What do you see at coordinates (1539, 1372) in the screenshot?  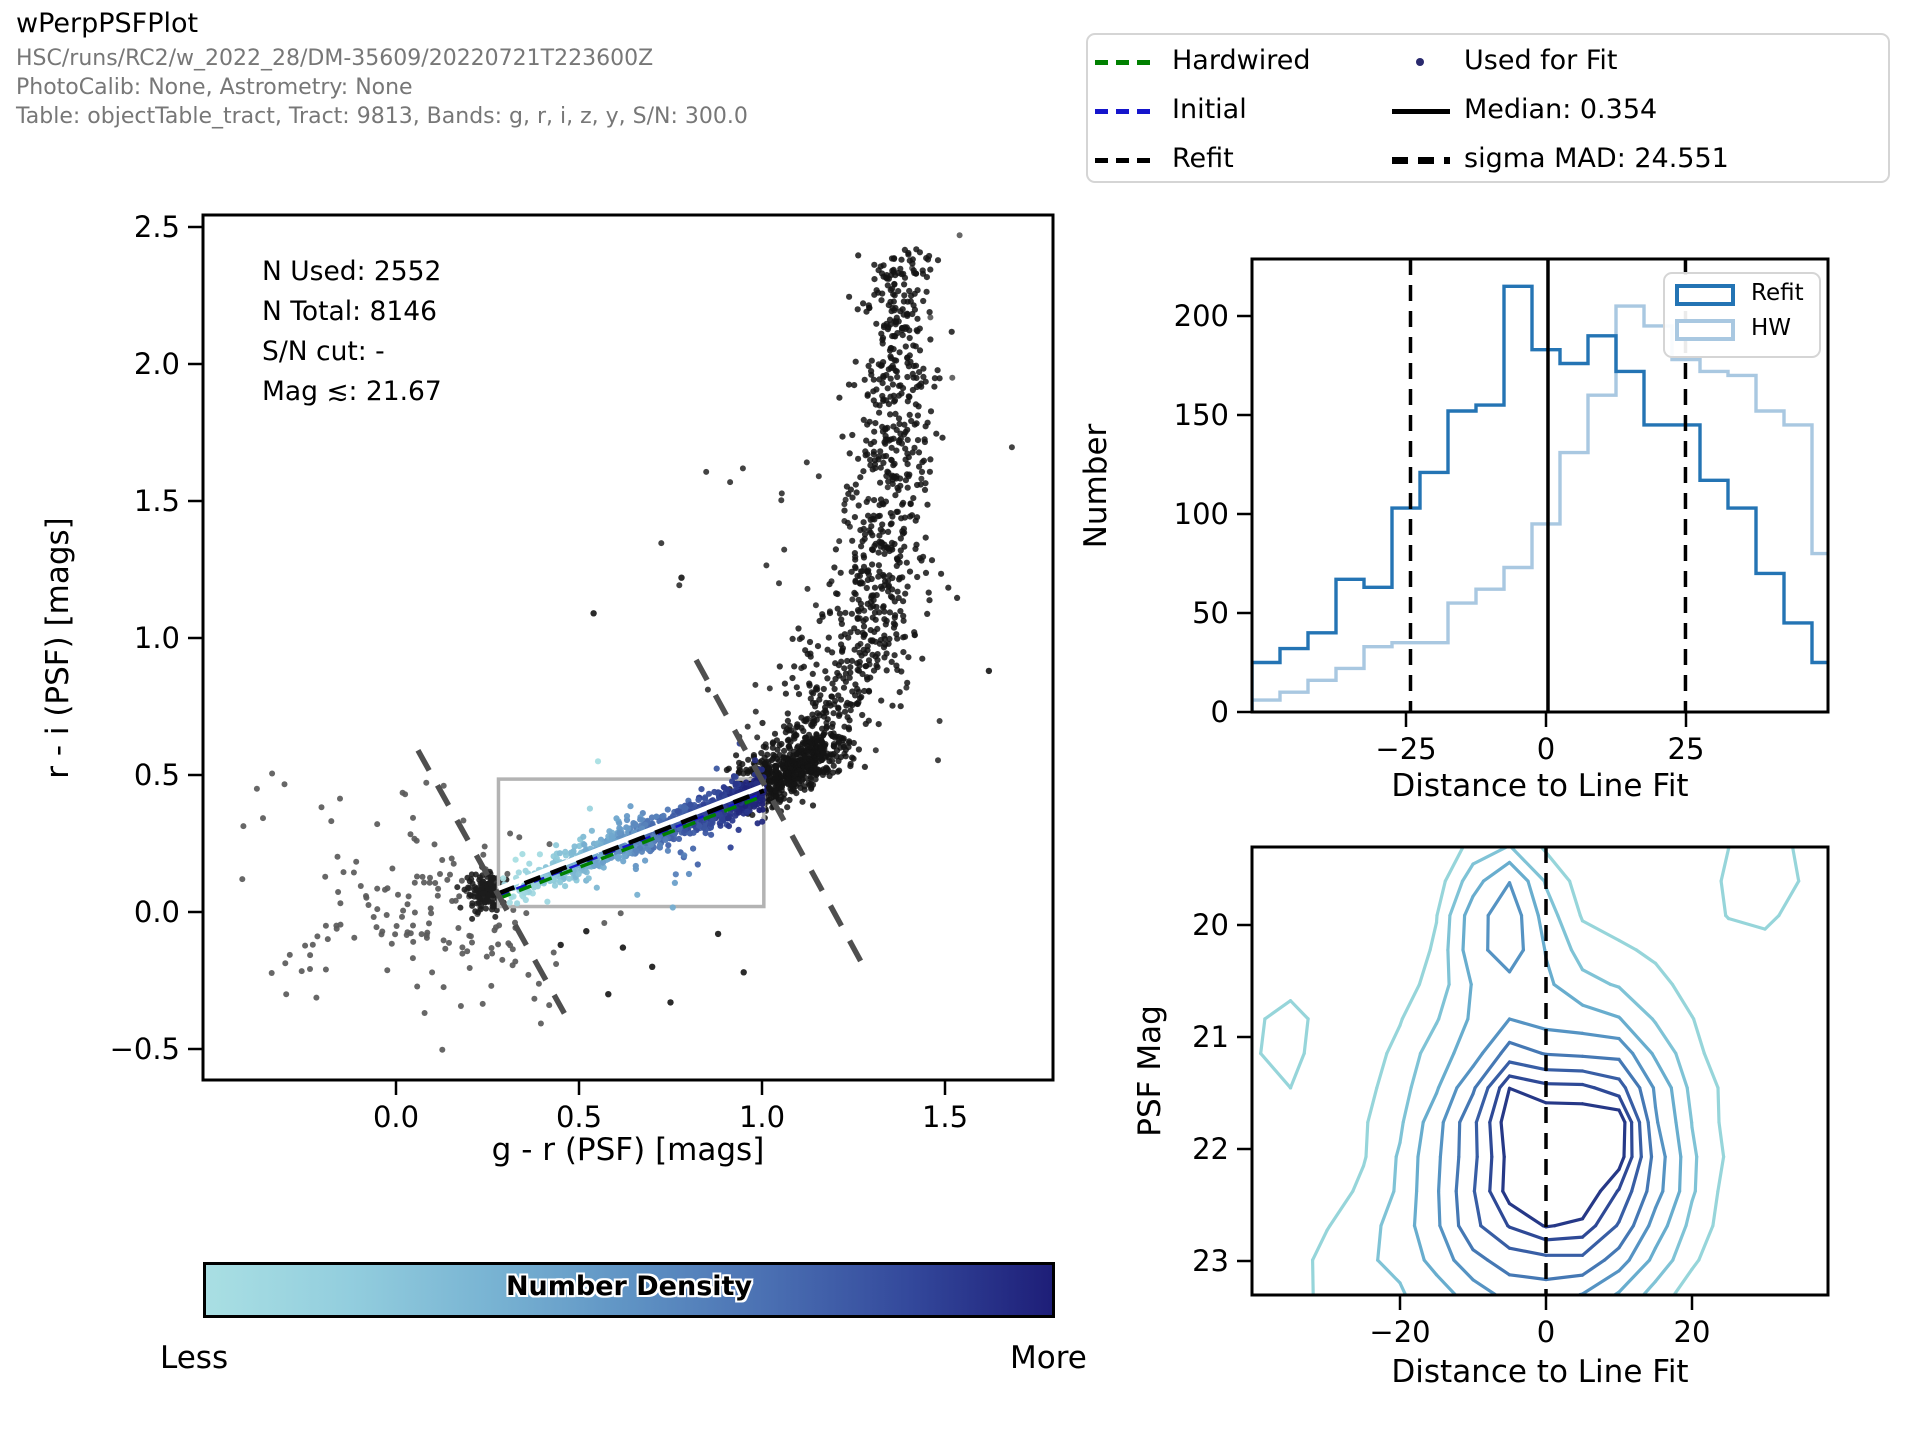 I see `contour-x-axis-label: Distance to Line Fit` at bounding box center [1539, 1372].